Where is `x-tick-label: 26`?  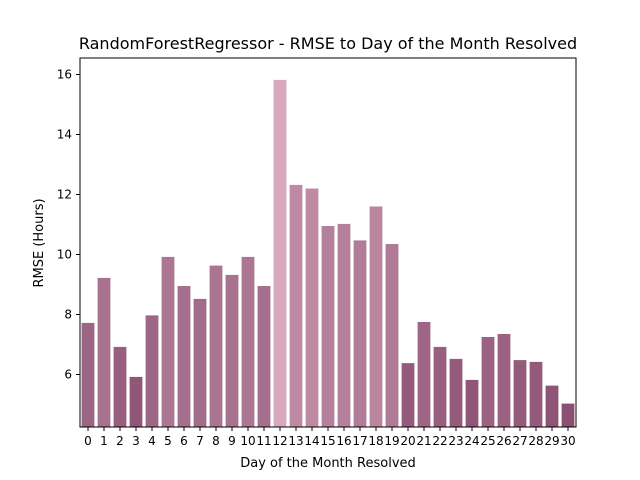 x-tick-label: 26 is located at coordinates (503, 441).